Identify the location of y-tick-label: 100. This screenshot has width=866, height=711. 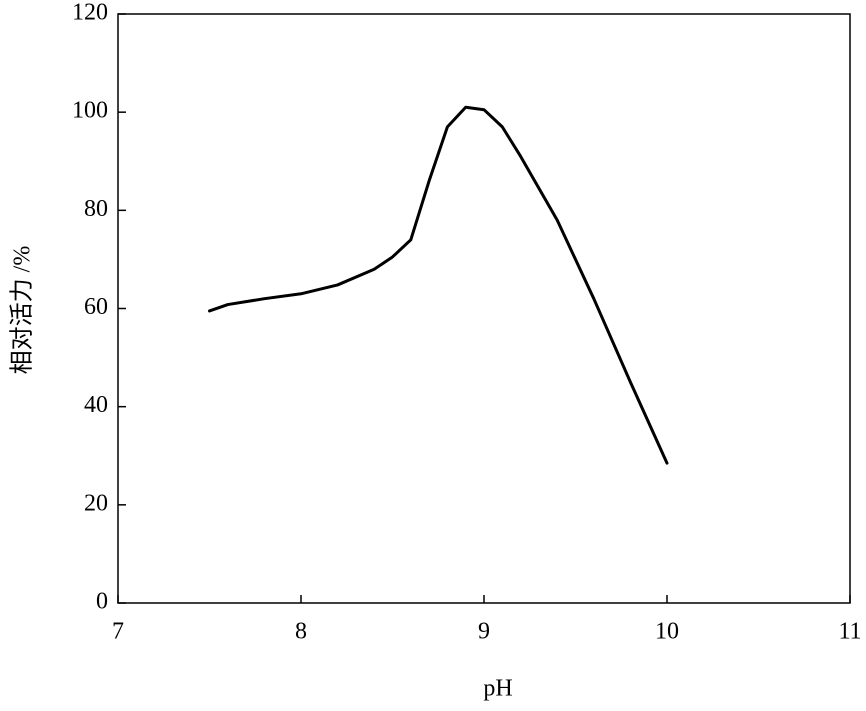
(90, 111).